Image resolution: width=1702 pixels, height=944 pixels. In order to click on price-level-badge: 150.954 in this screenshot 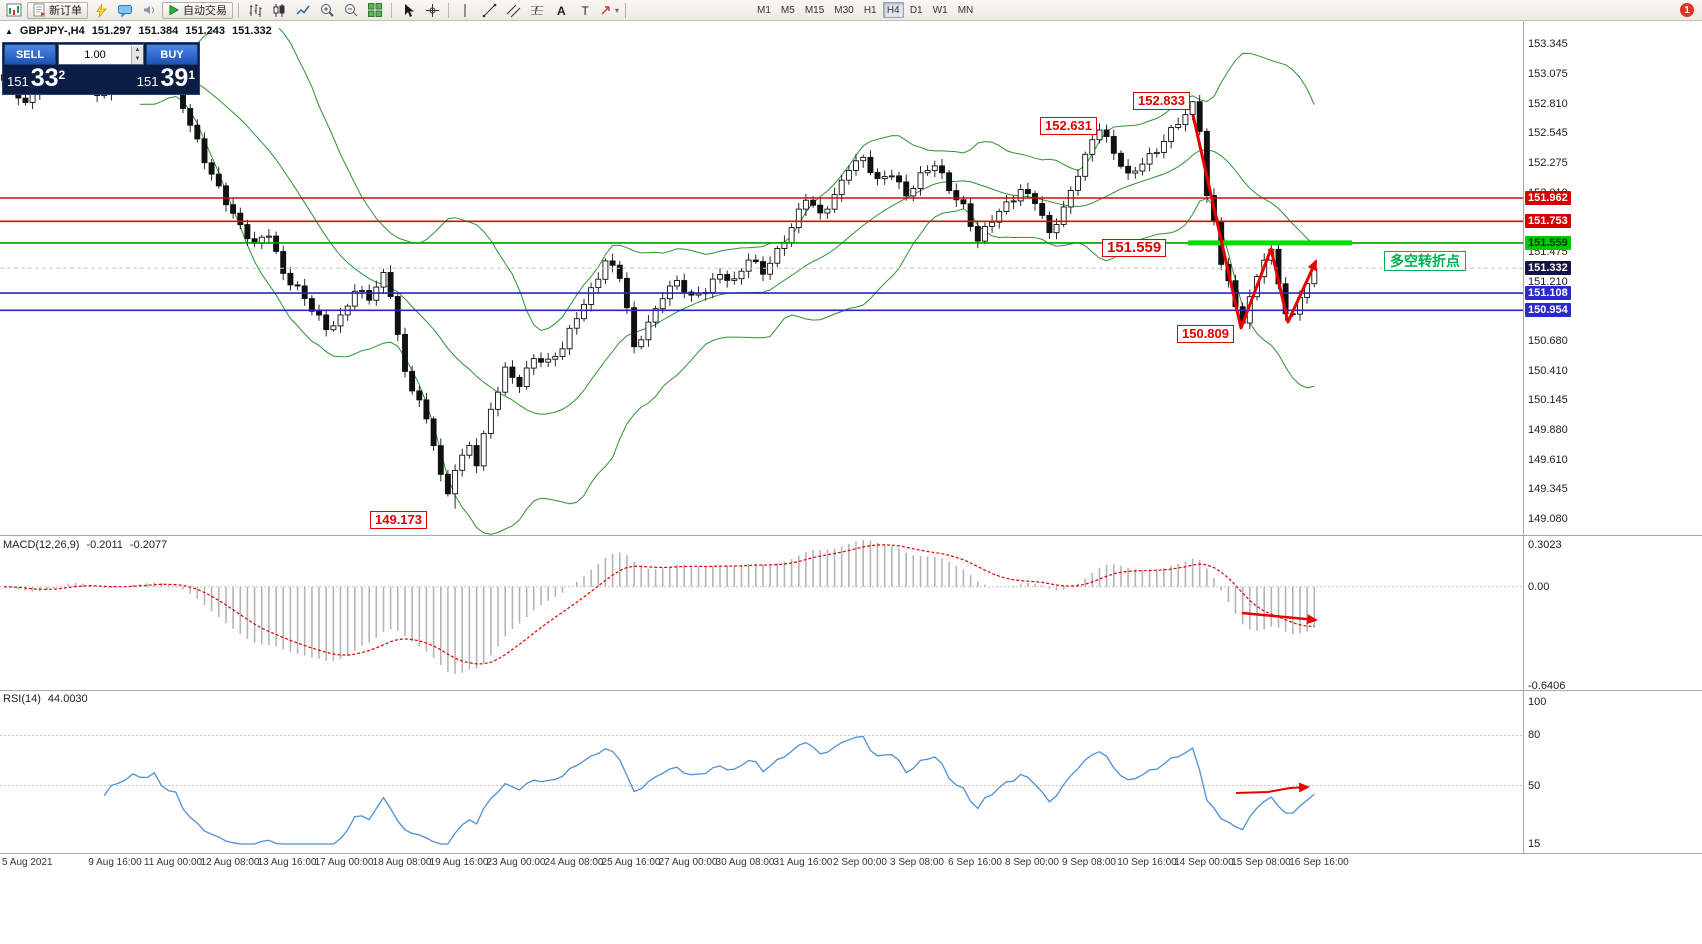, I will do `click(1548, 310)`.